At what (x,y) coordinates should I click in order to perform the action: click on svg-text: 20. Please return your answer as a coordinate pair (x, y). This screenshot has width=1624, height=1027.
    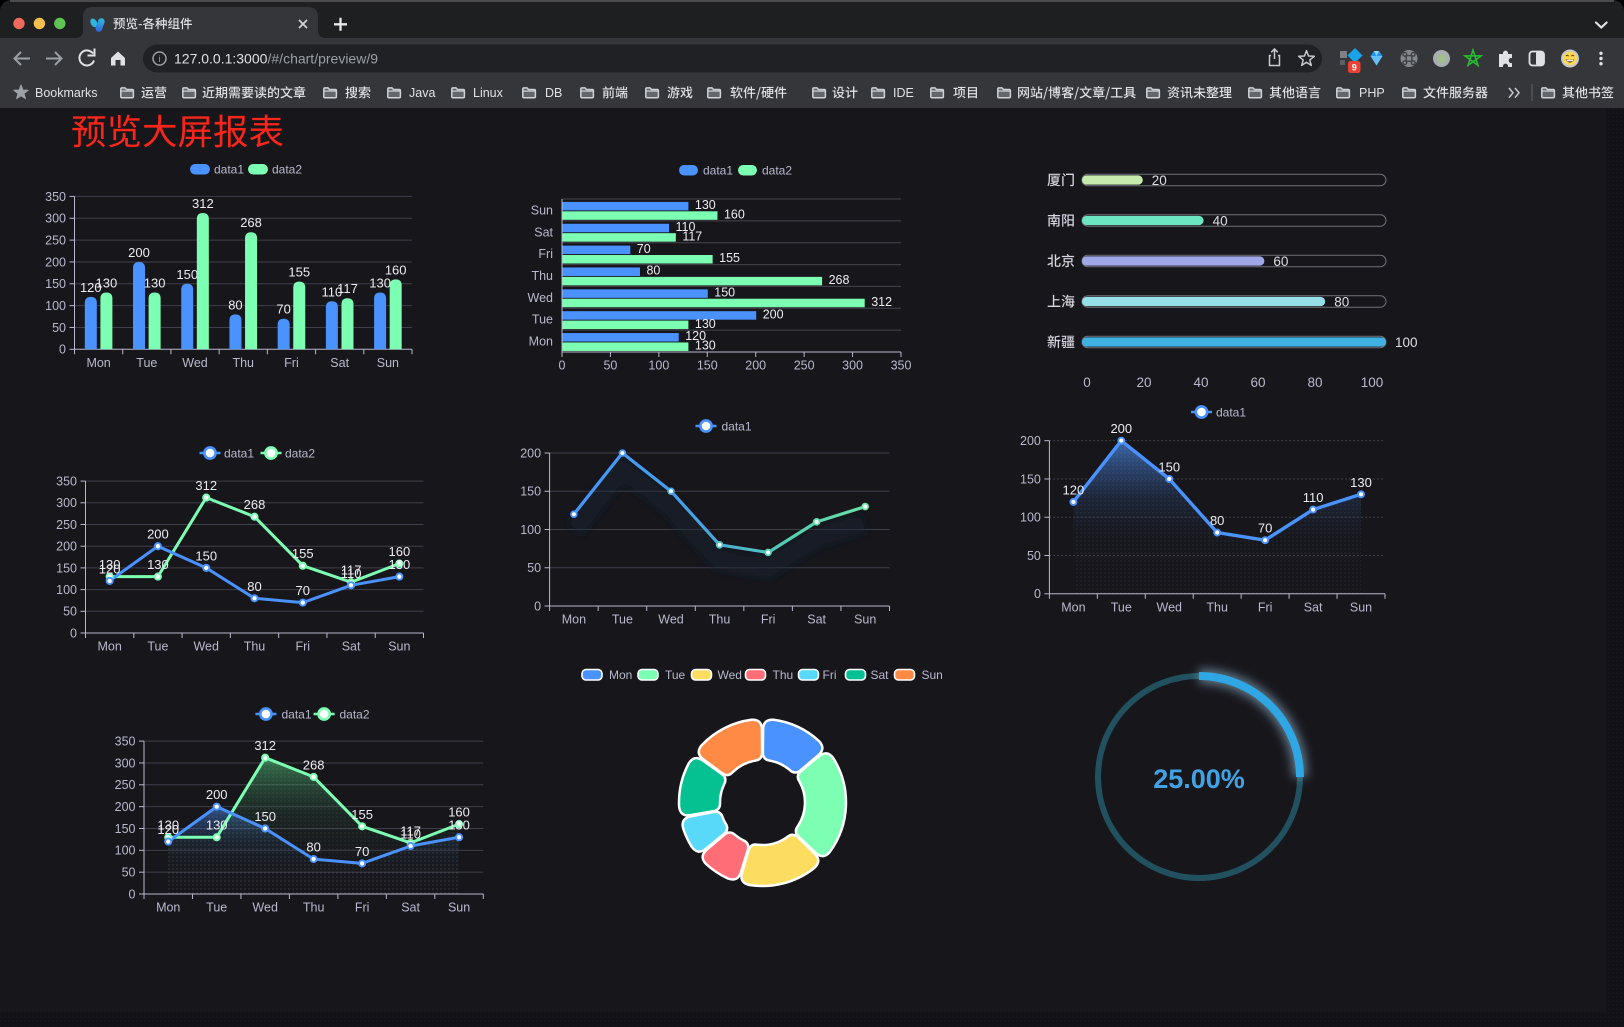
    Looking at the image, I should click on (1143, 382).